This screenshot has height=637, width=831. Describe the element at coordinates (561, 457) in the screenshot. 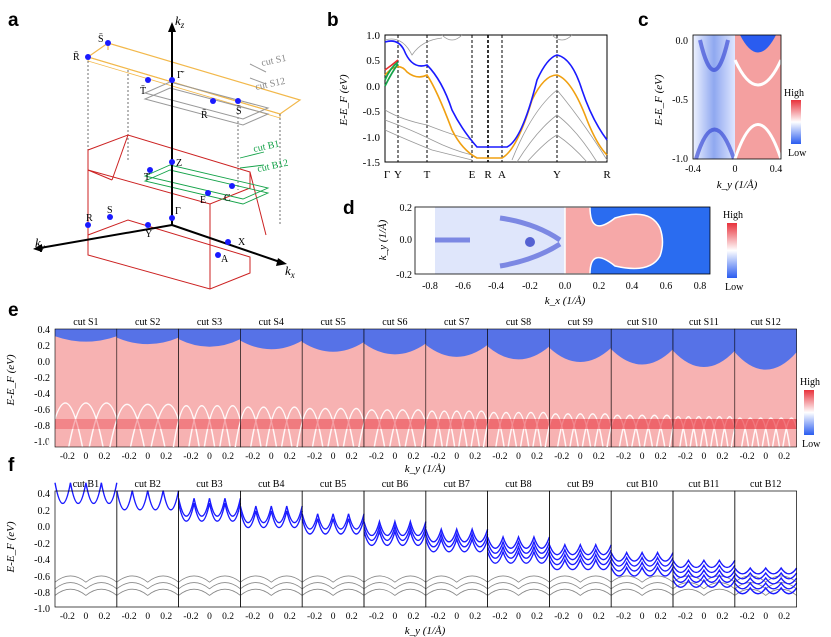

I see `e-xtick: -0.2` at that location.